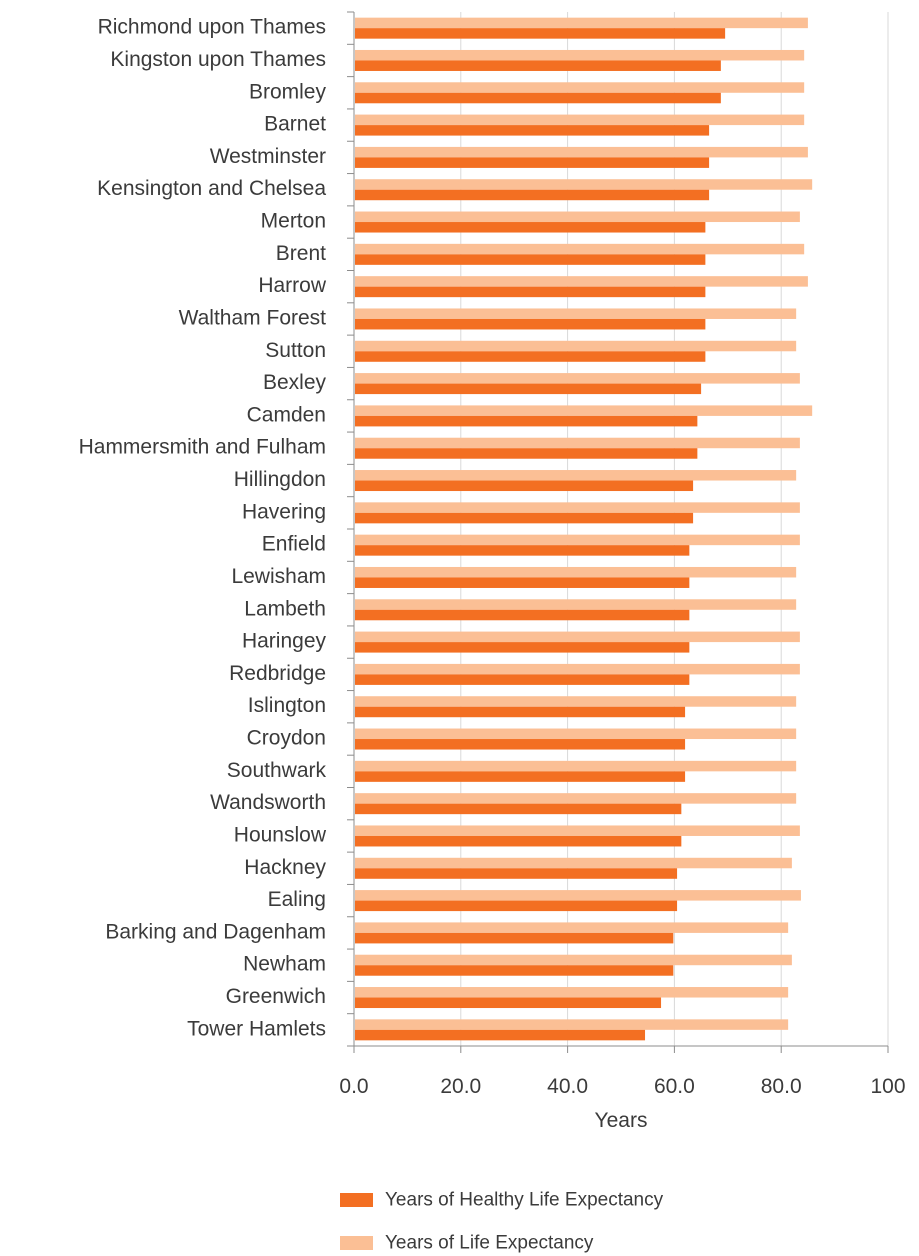 Image resolution: width=919 pixels, height=1256 pixels. Describe the element at coordinates (284, 641) in the screenshot. I see `category-label: Haringey` at that location.